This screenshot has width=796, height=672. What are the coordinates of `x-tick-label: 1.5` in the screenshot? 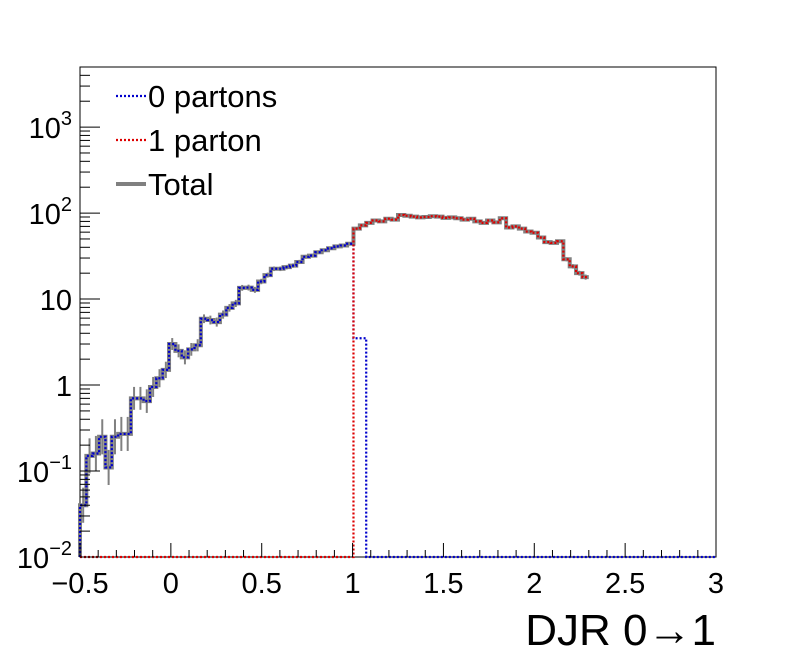 It's located at (443, 584).